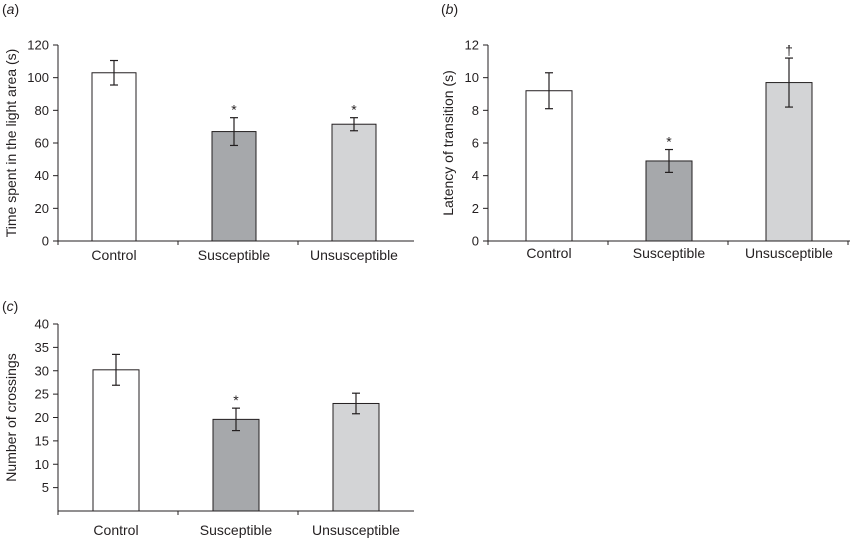 This screenshot has height=539, width=850. I want to click on significance-marker: †, so click(789, 50).